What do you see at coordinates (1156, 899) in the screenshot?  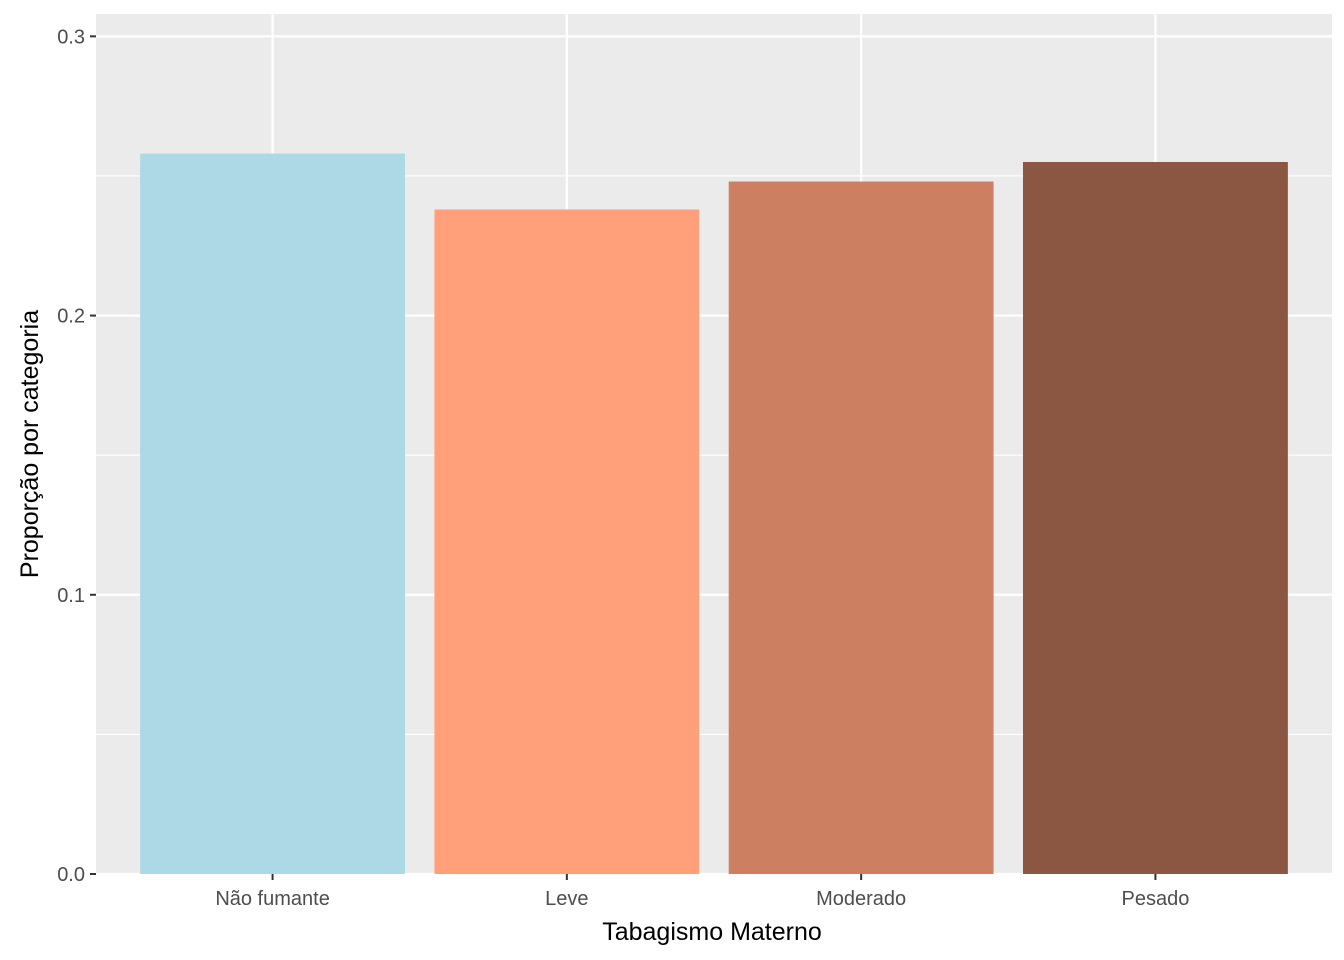 I see `x-tick-label: Pesado` at bounding box center [1156, 899].